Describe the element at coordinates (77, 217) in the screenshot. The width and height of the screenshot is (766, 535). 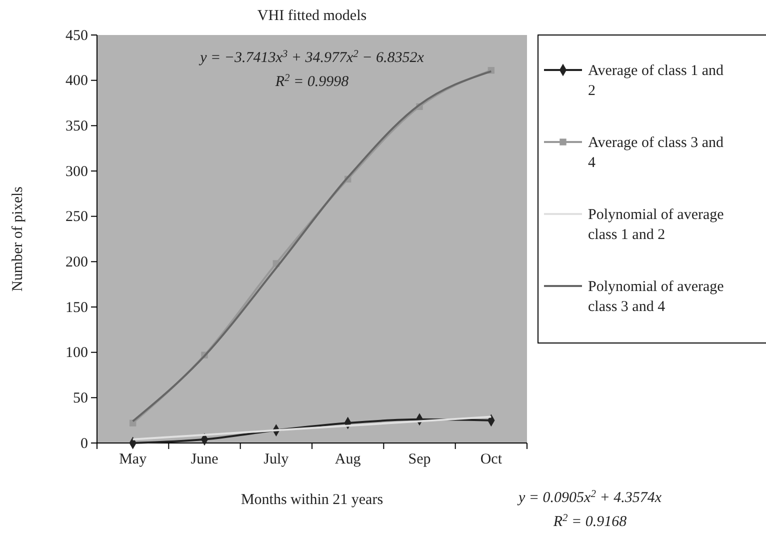
I see `y-tick-label: 250` at that location.